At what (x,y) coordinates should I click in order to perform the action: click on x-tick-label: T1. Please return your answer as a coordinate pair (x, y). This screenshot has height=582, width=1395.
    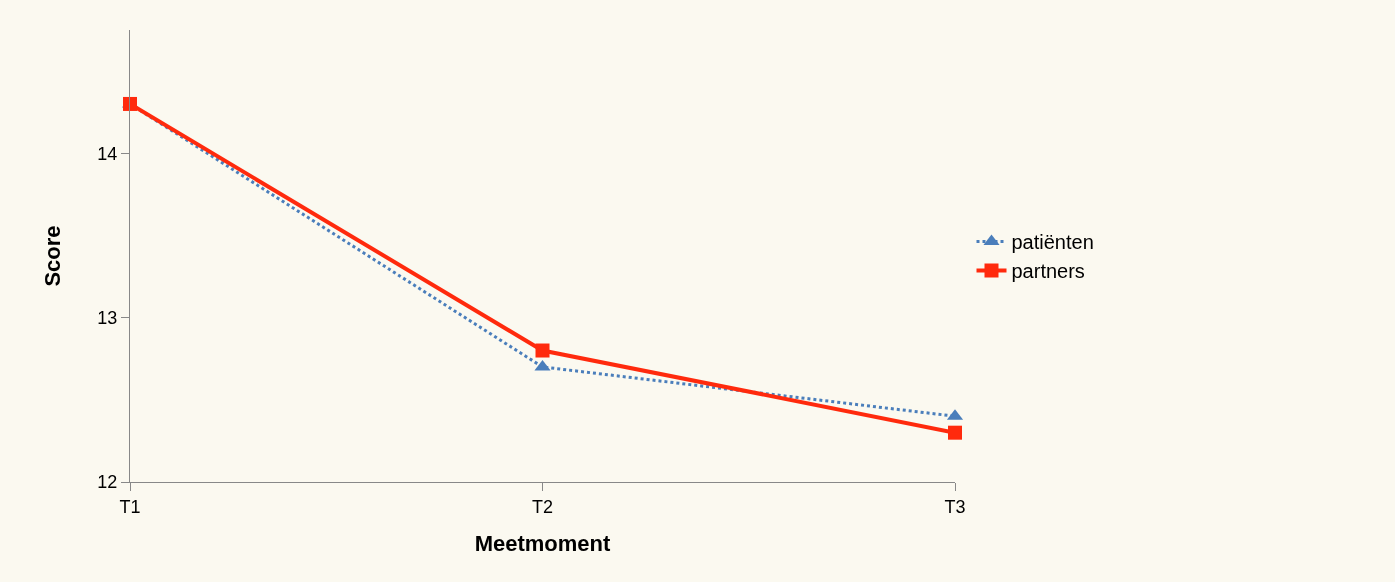
    Looking at the image, I should click on (130, 506).